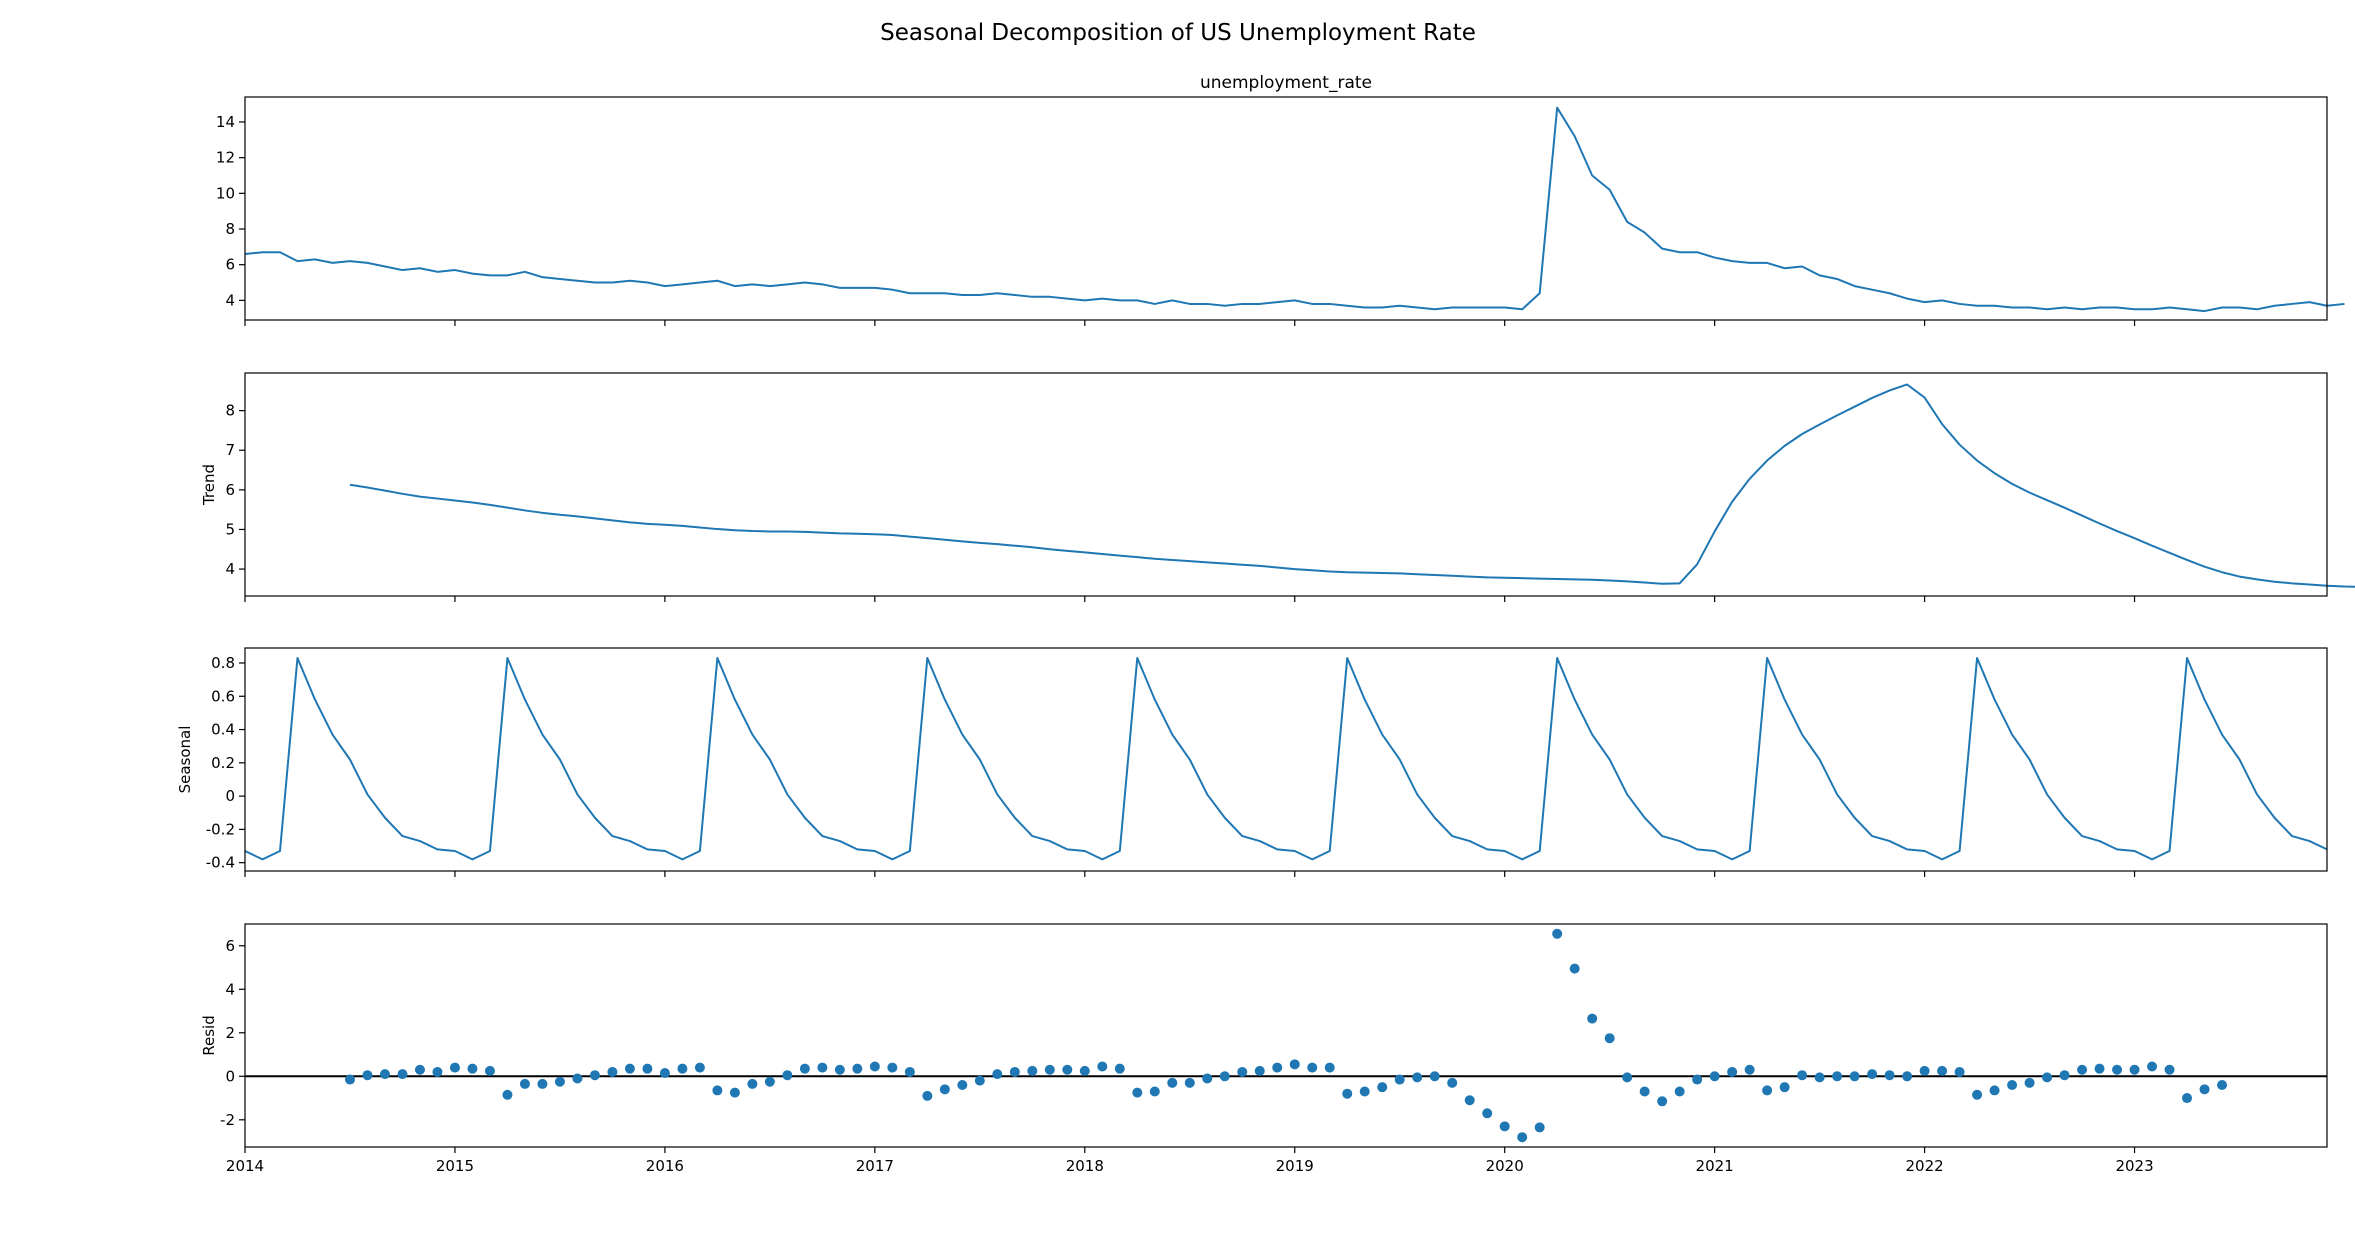  Describe the element at coordinates (209, 485) in the screenshot. I see `y-axis-label: Trend` at that location.